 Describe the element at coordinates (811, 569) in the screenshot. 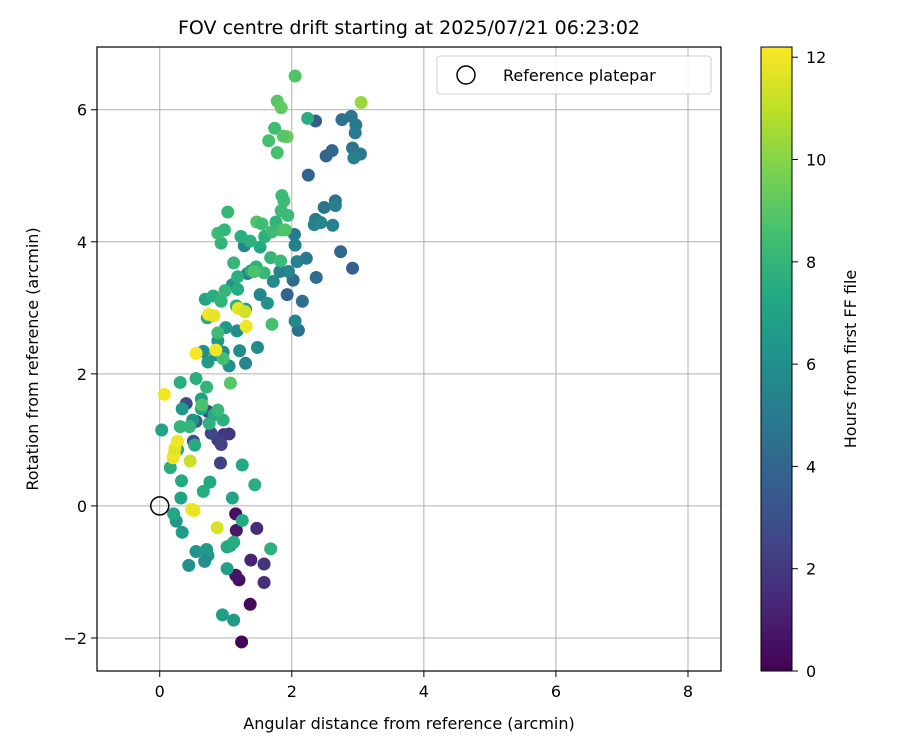

I see `colorbar-tick-label: 2` at that location.